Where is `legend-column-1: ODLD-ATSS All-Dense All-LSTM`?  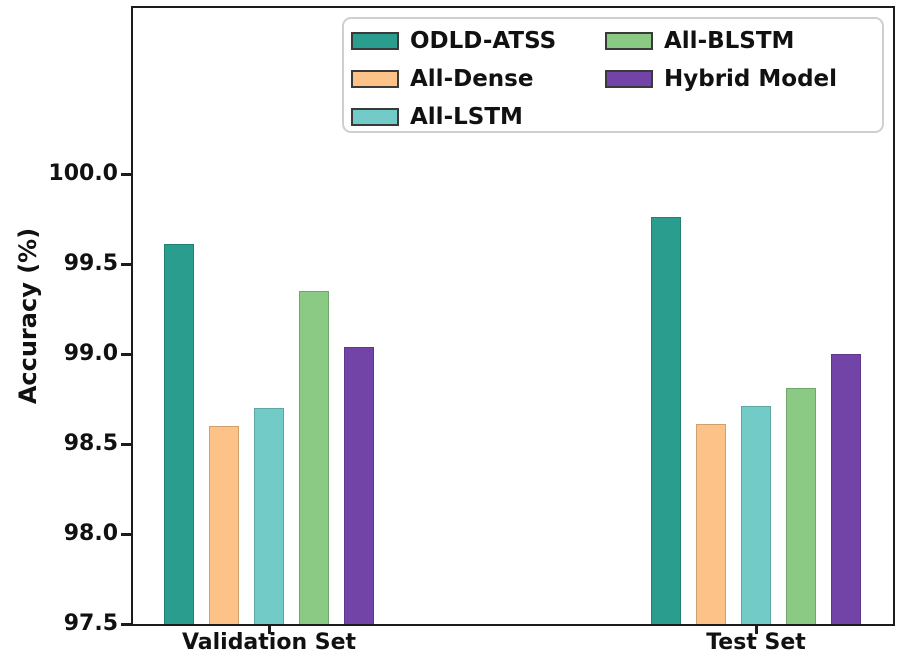
legend-column-1: ODLD-ATSS All-Dense All-LSTM is located at coordinates (453, 79).